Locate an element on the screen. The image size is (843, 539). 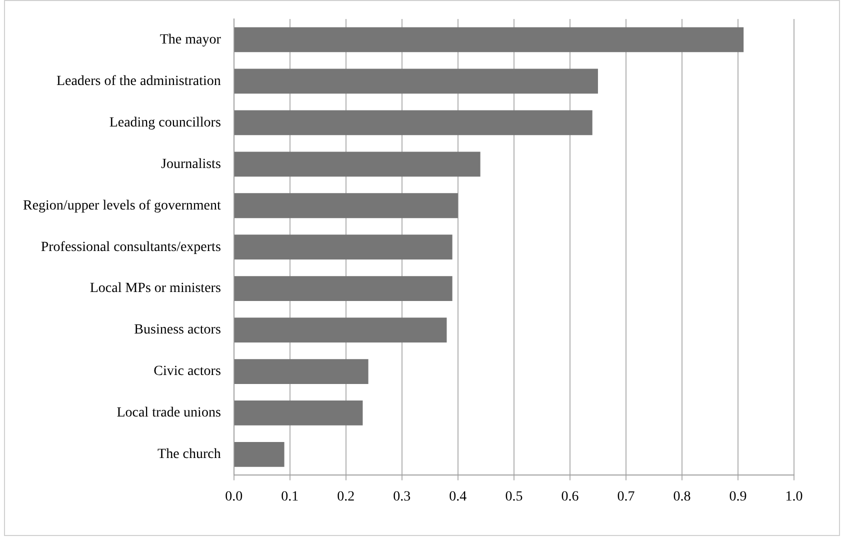
x-tick-label: 0.4 is located at coordinates (458, 496).